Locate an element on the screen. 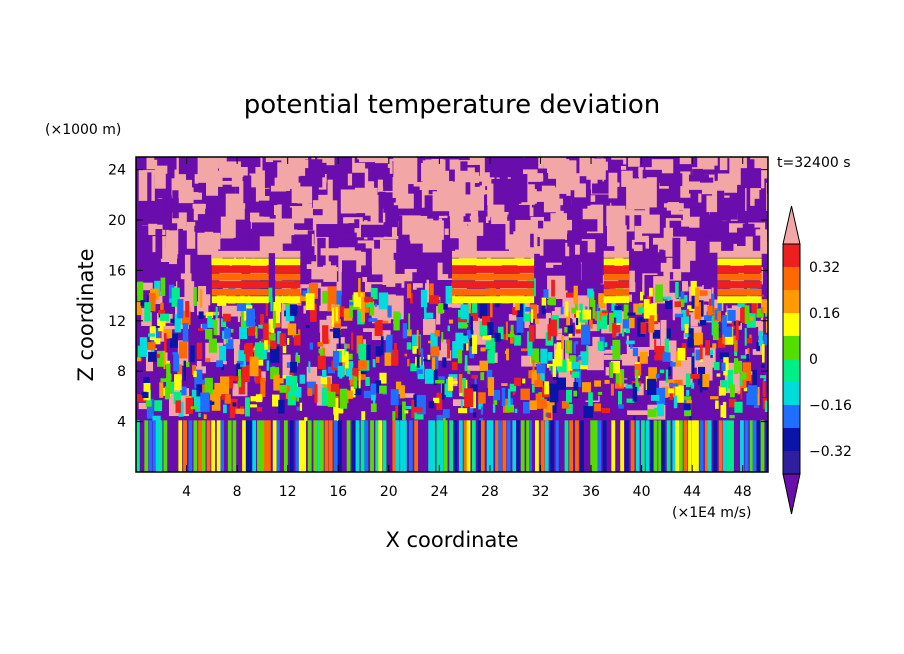 The width and height of the screenshot is (904, 654). y-tick-label: 8 is located at coordinates (121, 372).